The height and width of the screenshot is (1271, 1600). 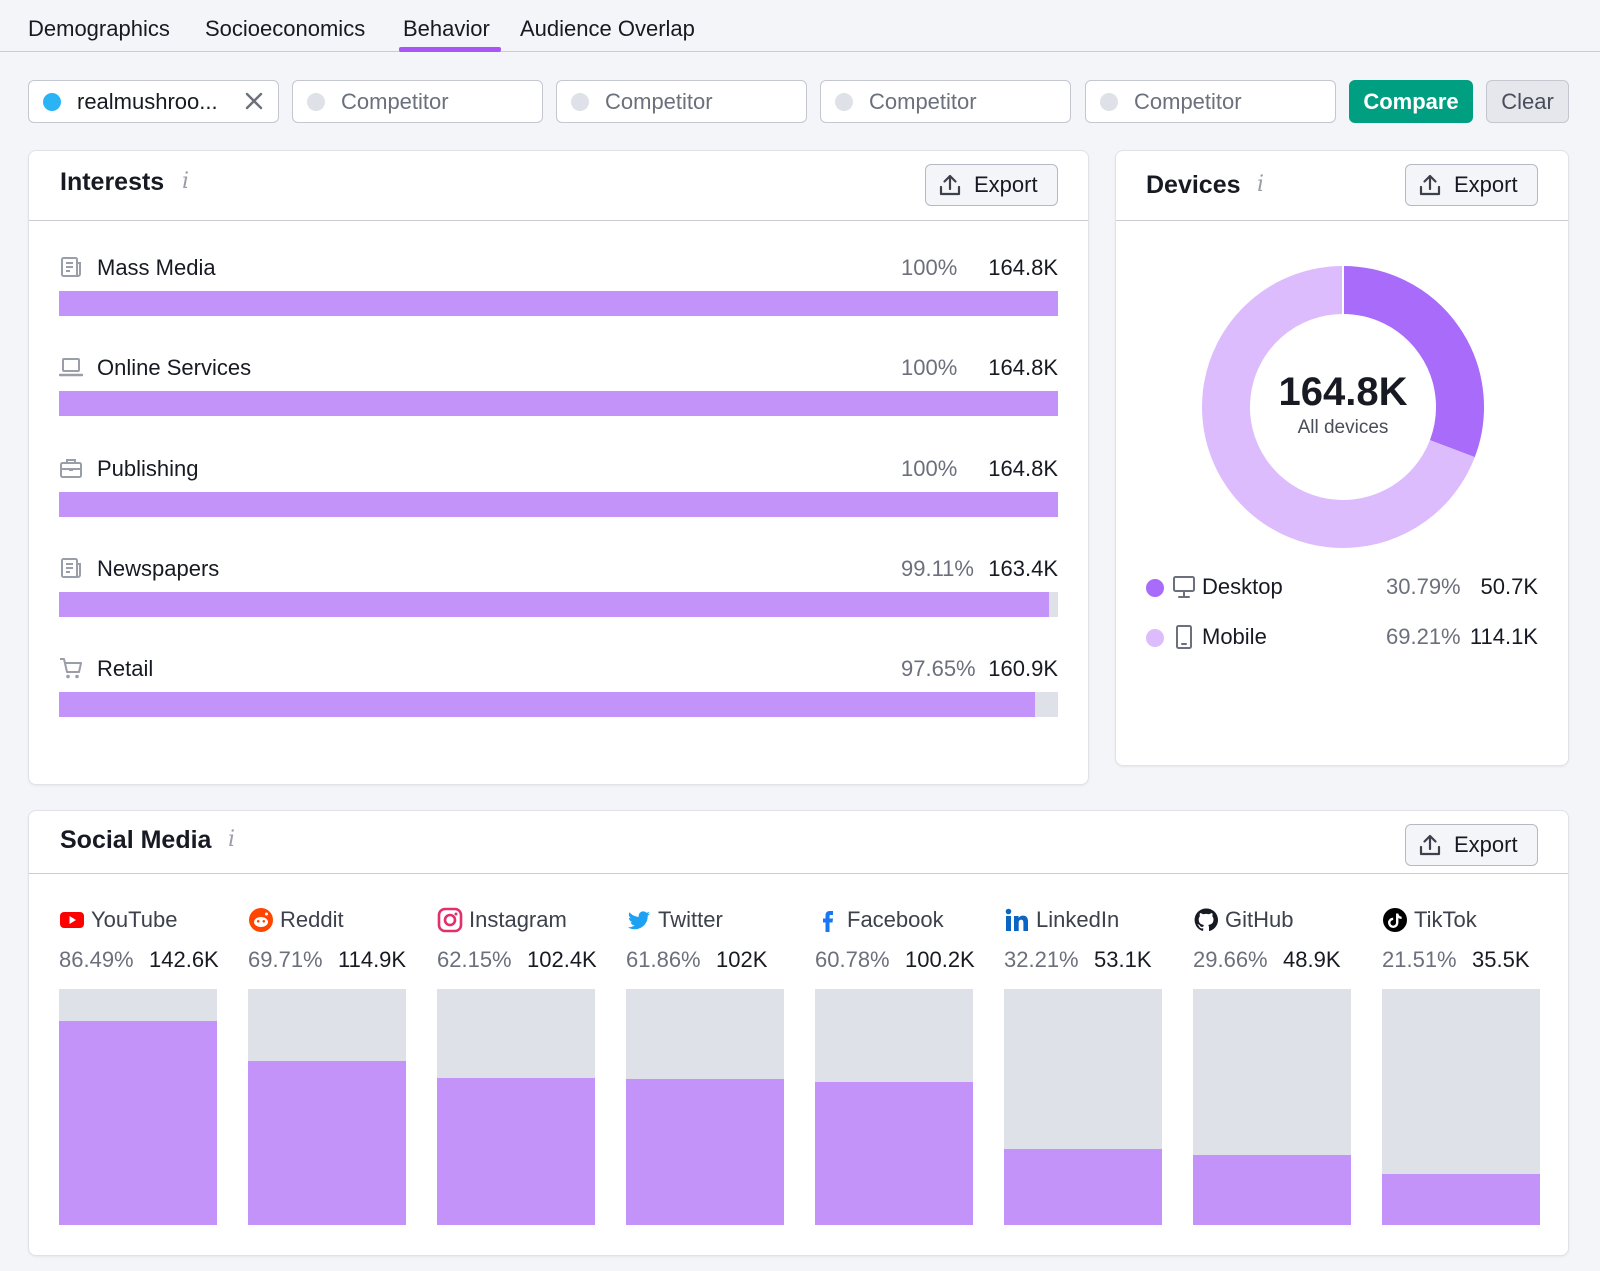 I want to click on interest-label: Publishing, so click(x=148, y=468).